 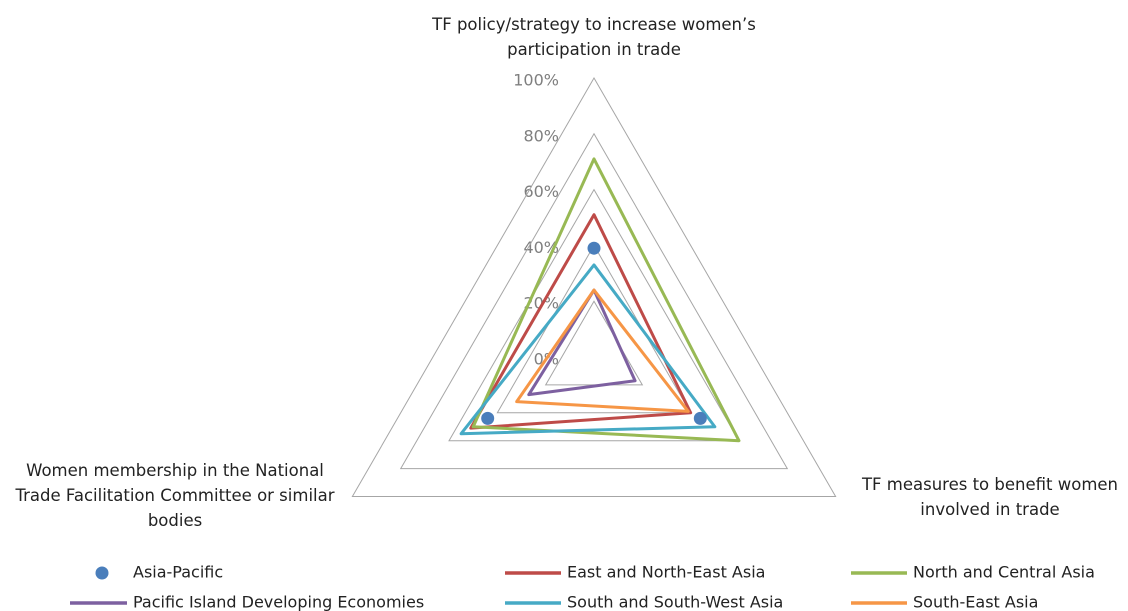 What do you see at coordinates (666, 572) in the screenshot?
I see `legend-label: East and North-East Asia` at bounding box center [666, 572].